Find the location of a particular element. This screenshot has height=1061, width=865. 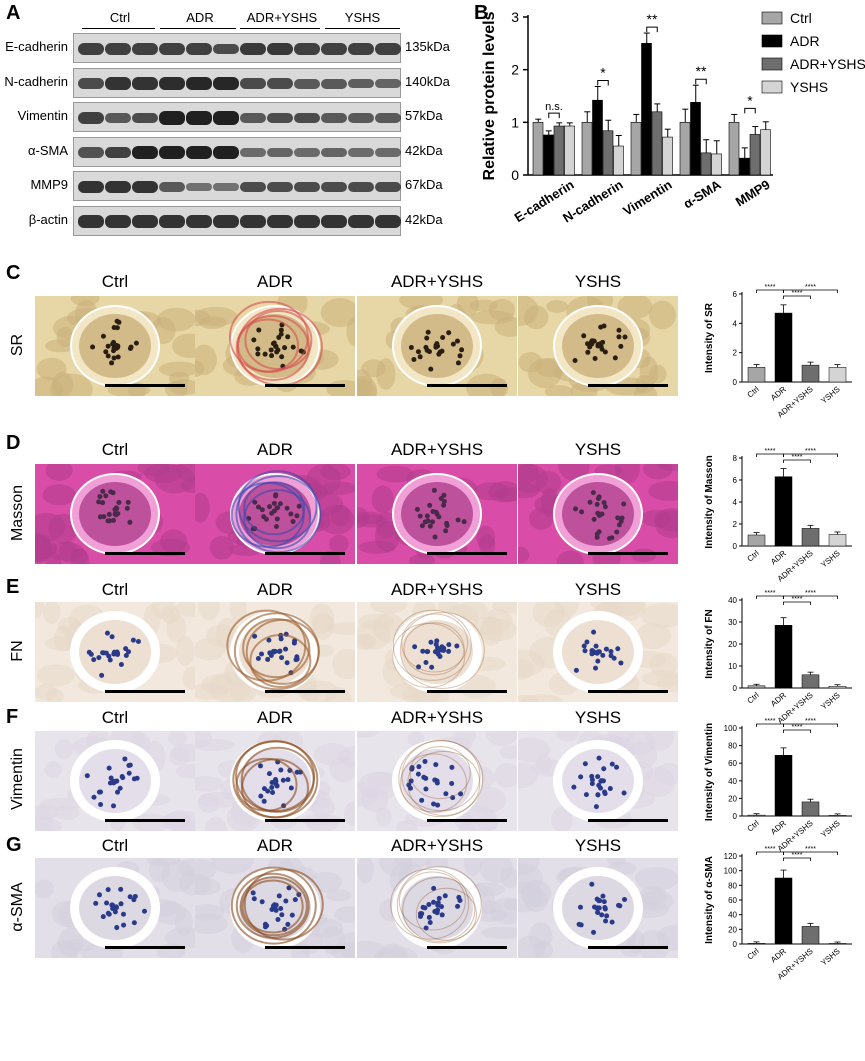

panel-label-b: B is located at coordinates (481, 13).